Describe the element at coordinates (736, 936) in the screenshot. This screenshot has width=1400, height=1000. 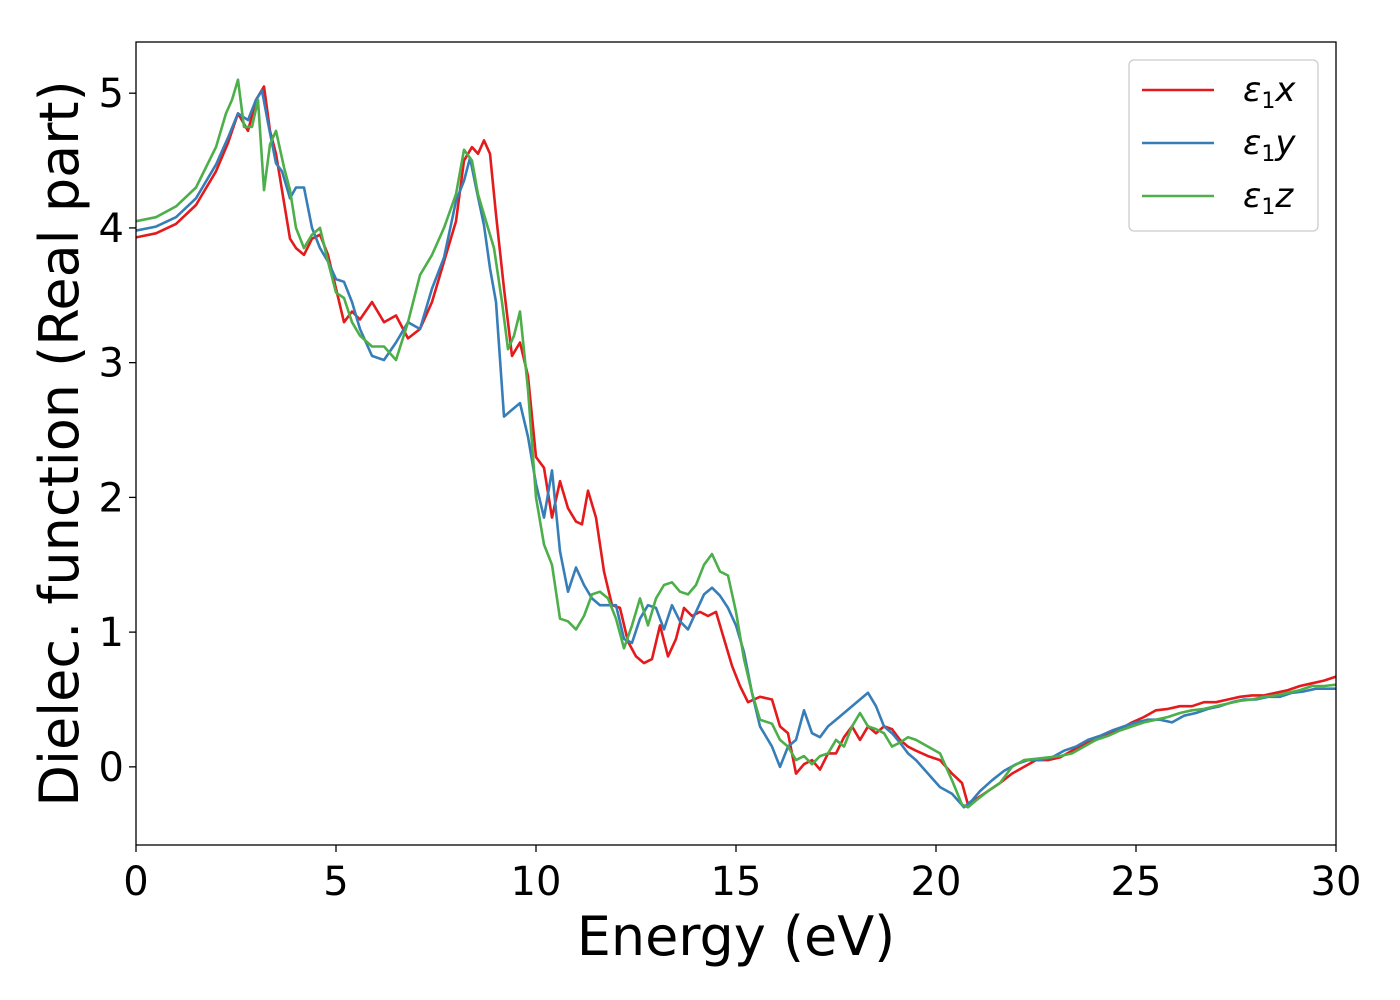
I see `x-axis-label: Energy (eV)` at that location.